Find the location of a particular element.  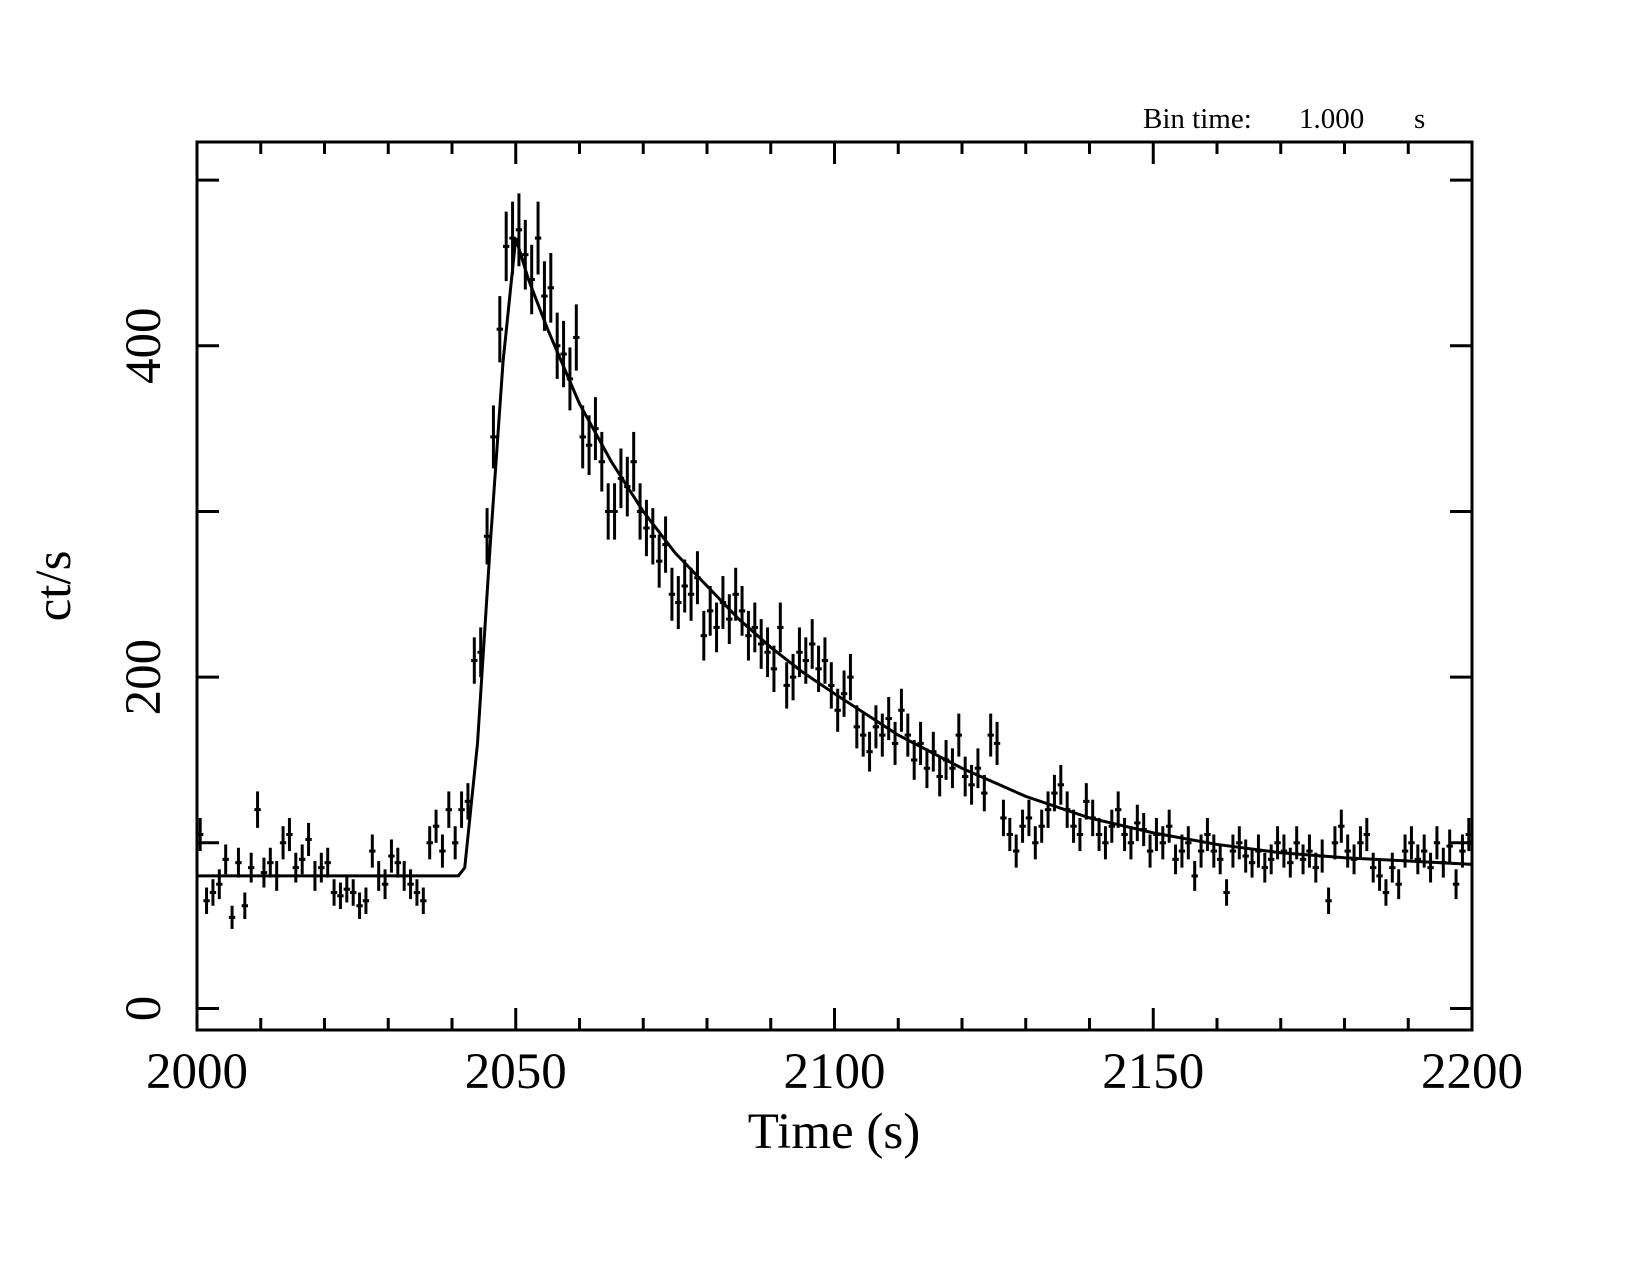

annotation: s is located at coordinates (1419, 119).